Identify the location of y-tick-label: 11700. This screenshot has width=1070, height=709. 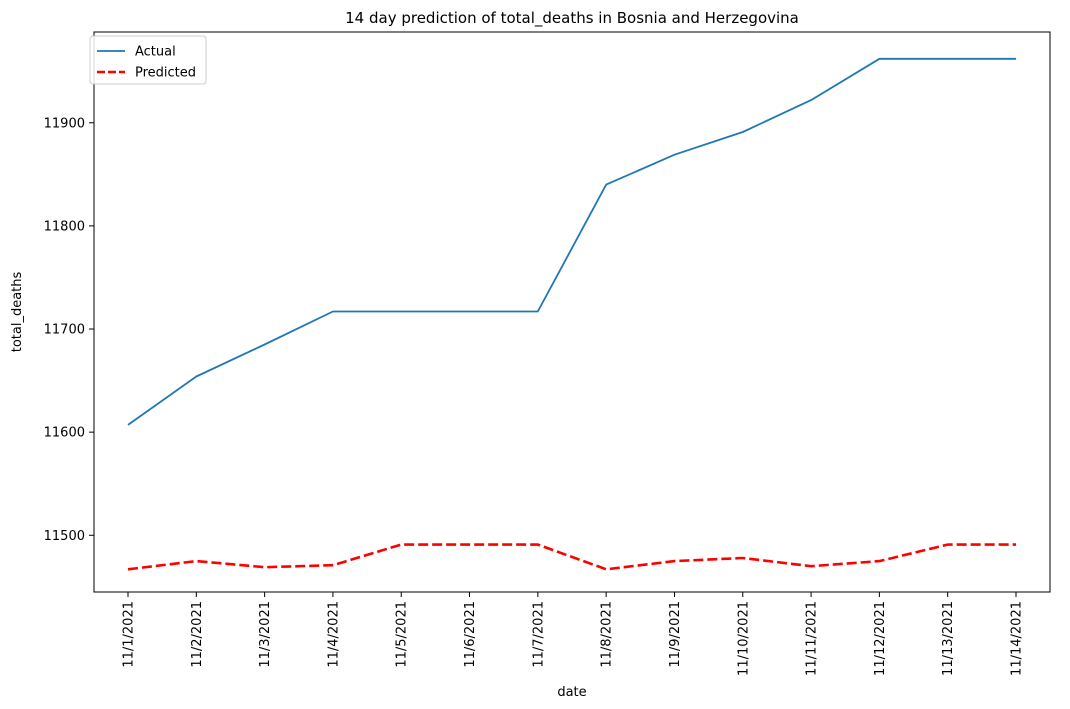
(64, 330).